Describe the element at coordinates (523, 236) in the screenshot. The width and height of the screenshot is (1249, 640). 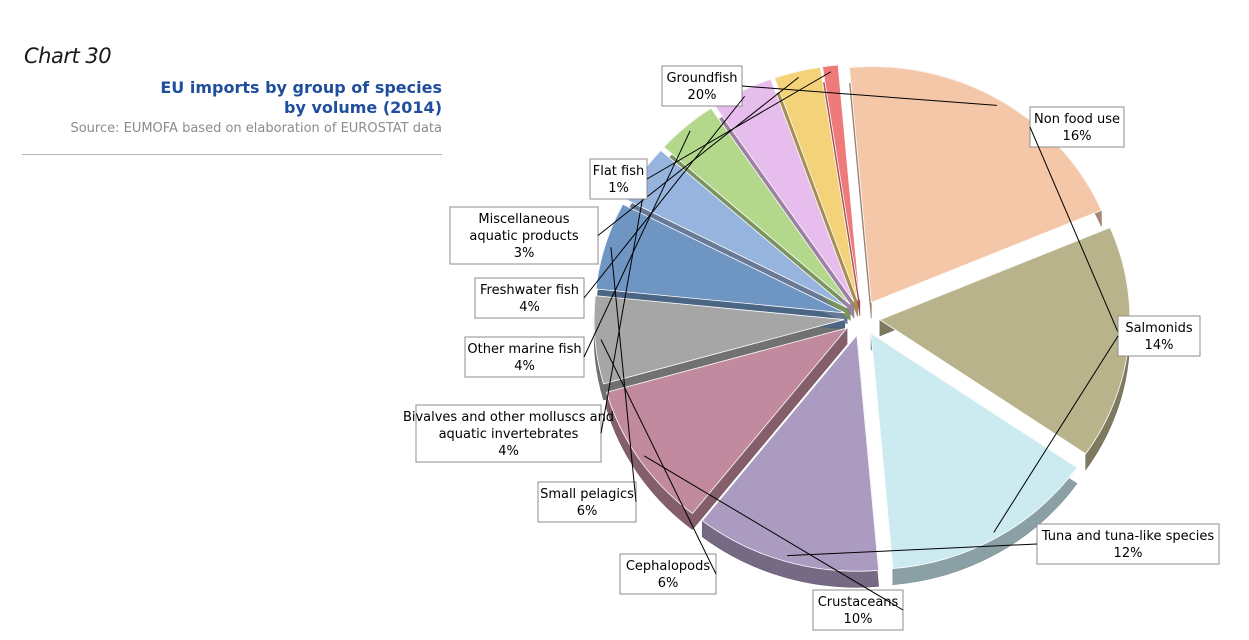
I see `slice-label-name: aquatic products` at that location.